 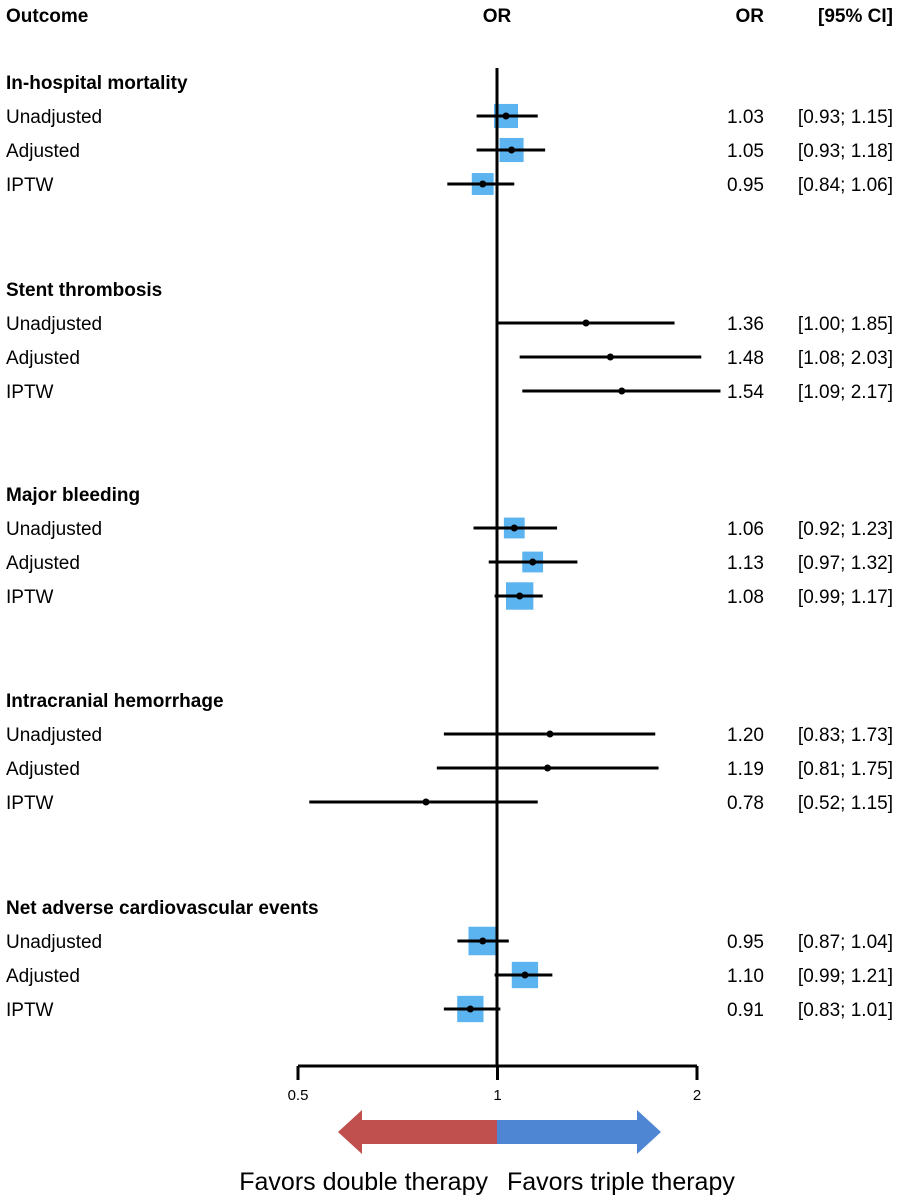 I want to click on or-value: 1.48, so click(x=745, y=358).